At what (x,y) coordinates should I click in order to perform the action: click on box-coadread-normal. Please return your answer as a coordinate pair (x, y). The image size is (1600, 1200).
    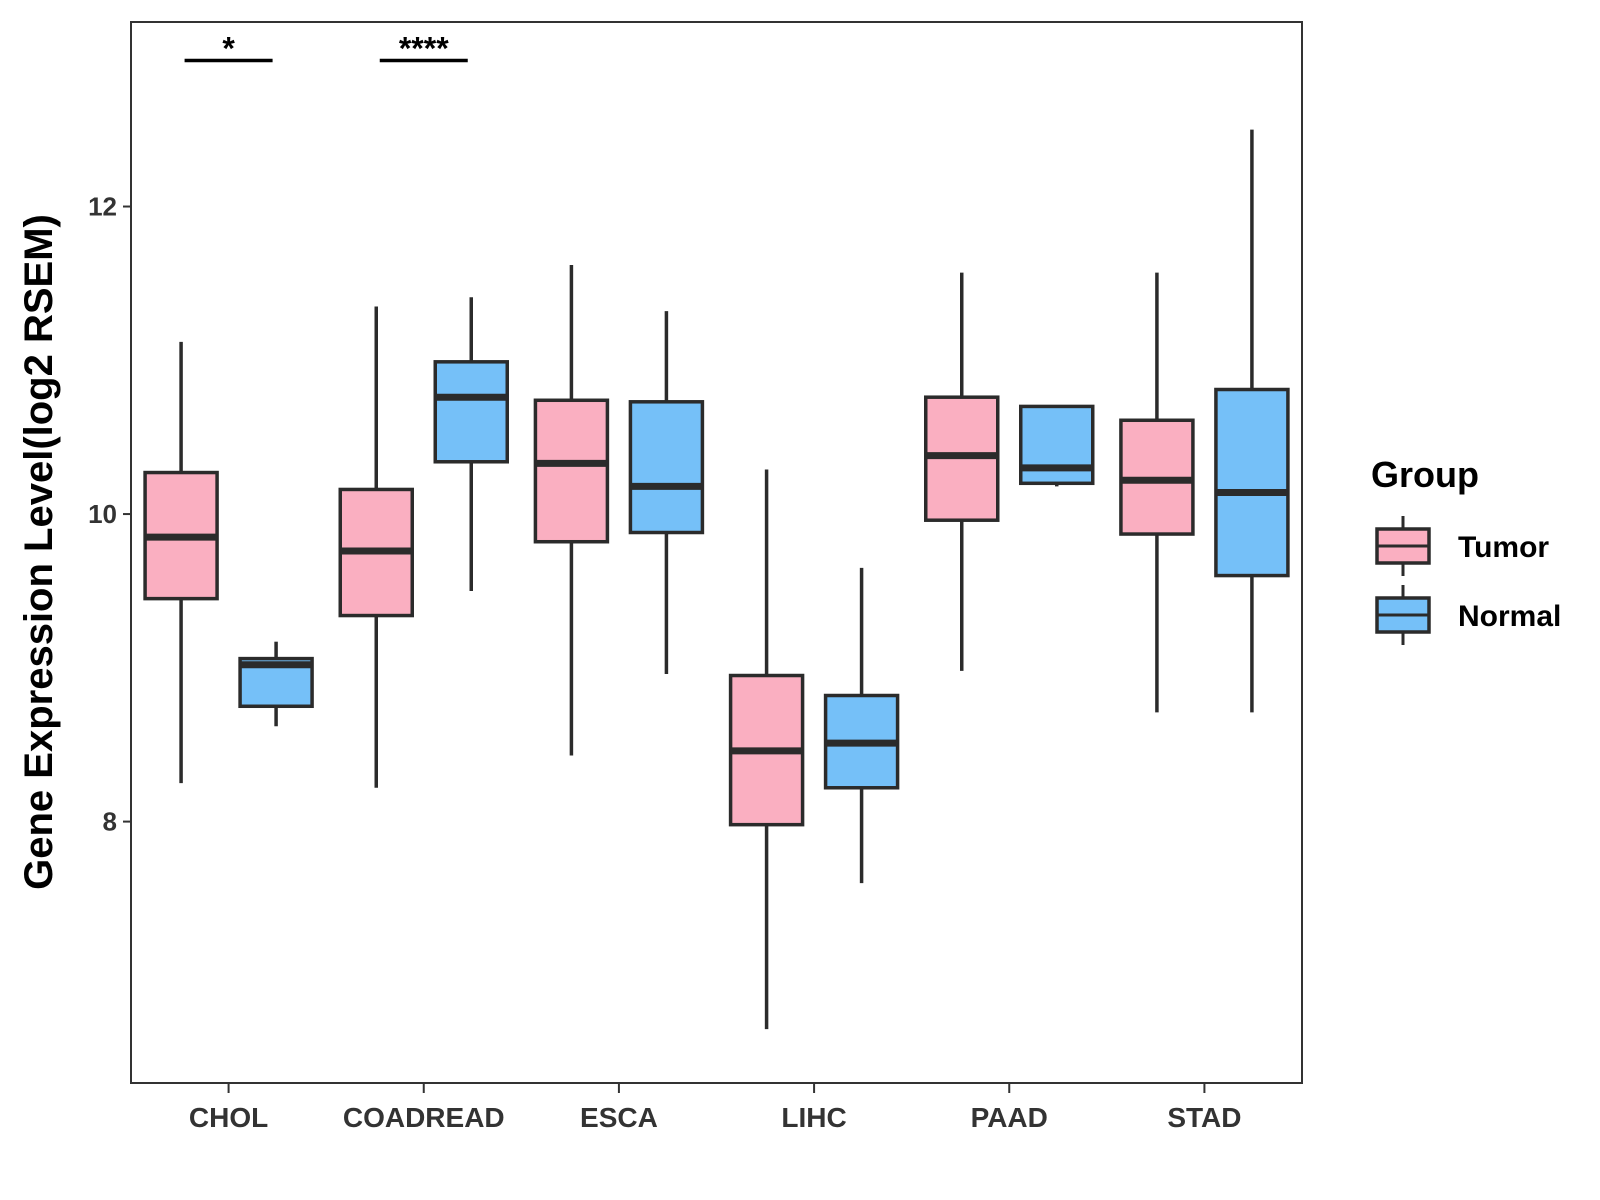
    Looking at the image, I should click on (471, 444).